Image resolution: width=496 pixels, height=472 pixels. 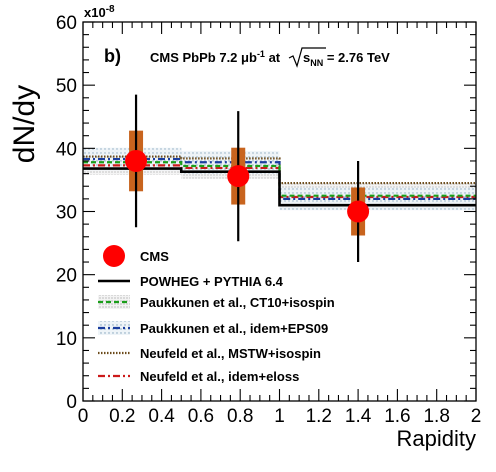 I want to click on y-tick-label: 60, so click(x=66, y=23).